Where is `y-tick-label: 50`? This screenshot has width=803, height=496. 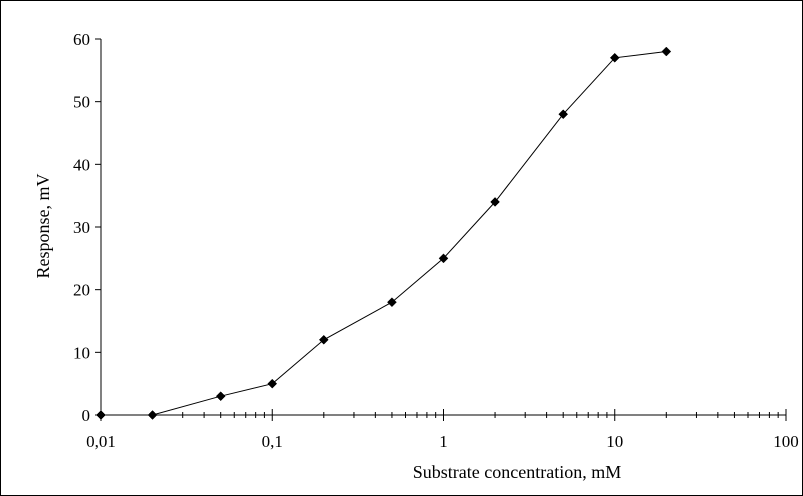
y-tick-label: 50 is located at coordinates (81, 102).